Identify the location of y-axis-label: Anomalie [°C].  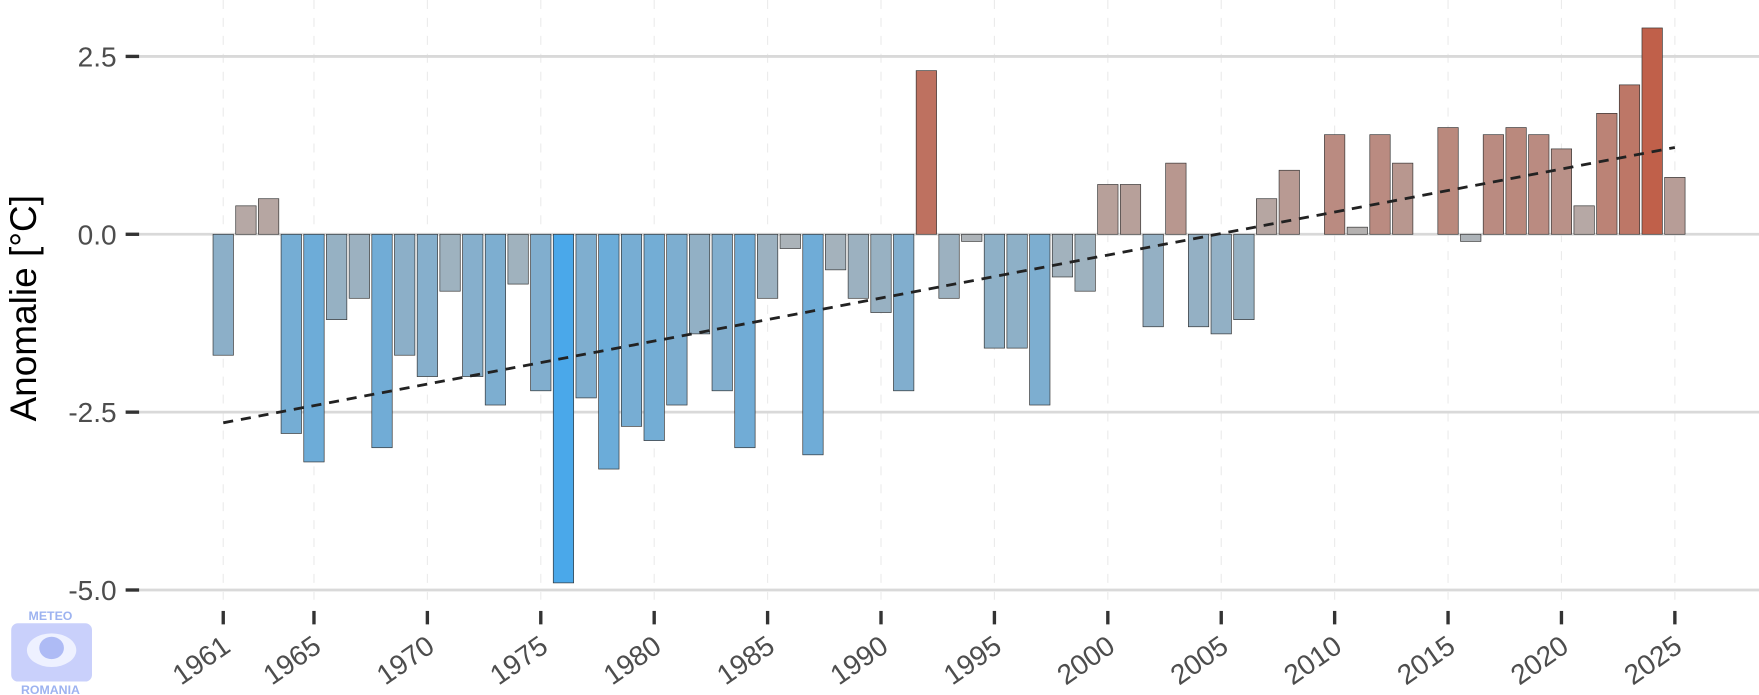
(23, 308).